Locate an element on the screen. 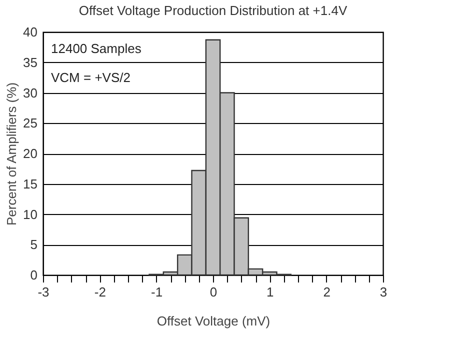 The image size is (474, 357). x-tick-label: 3 is located at coordinates (384, 292).